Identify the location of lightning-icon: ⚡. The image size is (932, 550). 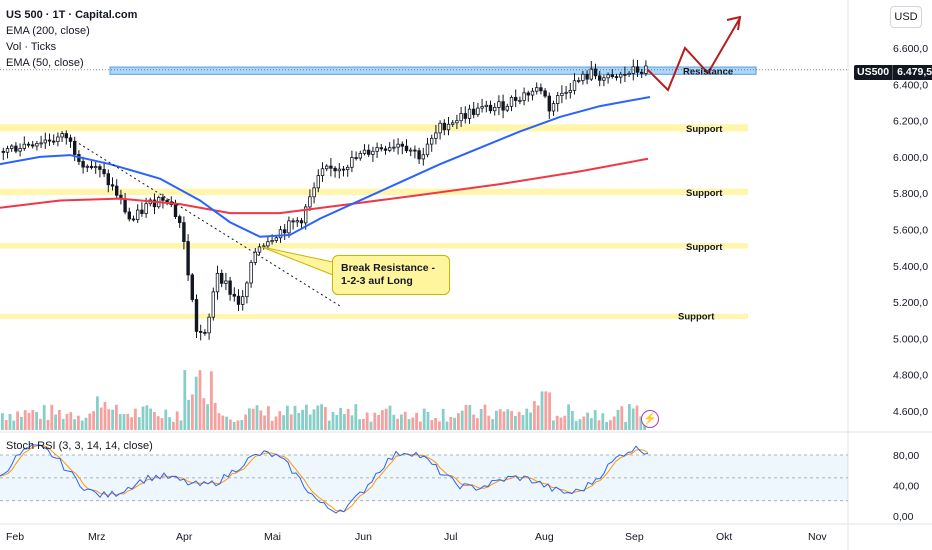
(650, 419).